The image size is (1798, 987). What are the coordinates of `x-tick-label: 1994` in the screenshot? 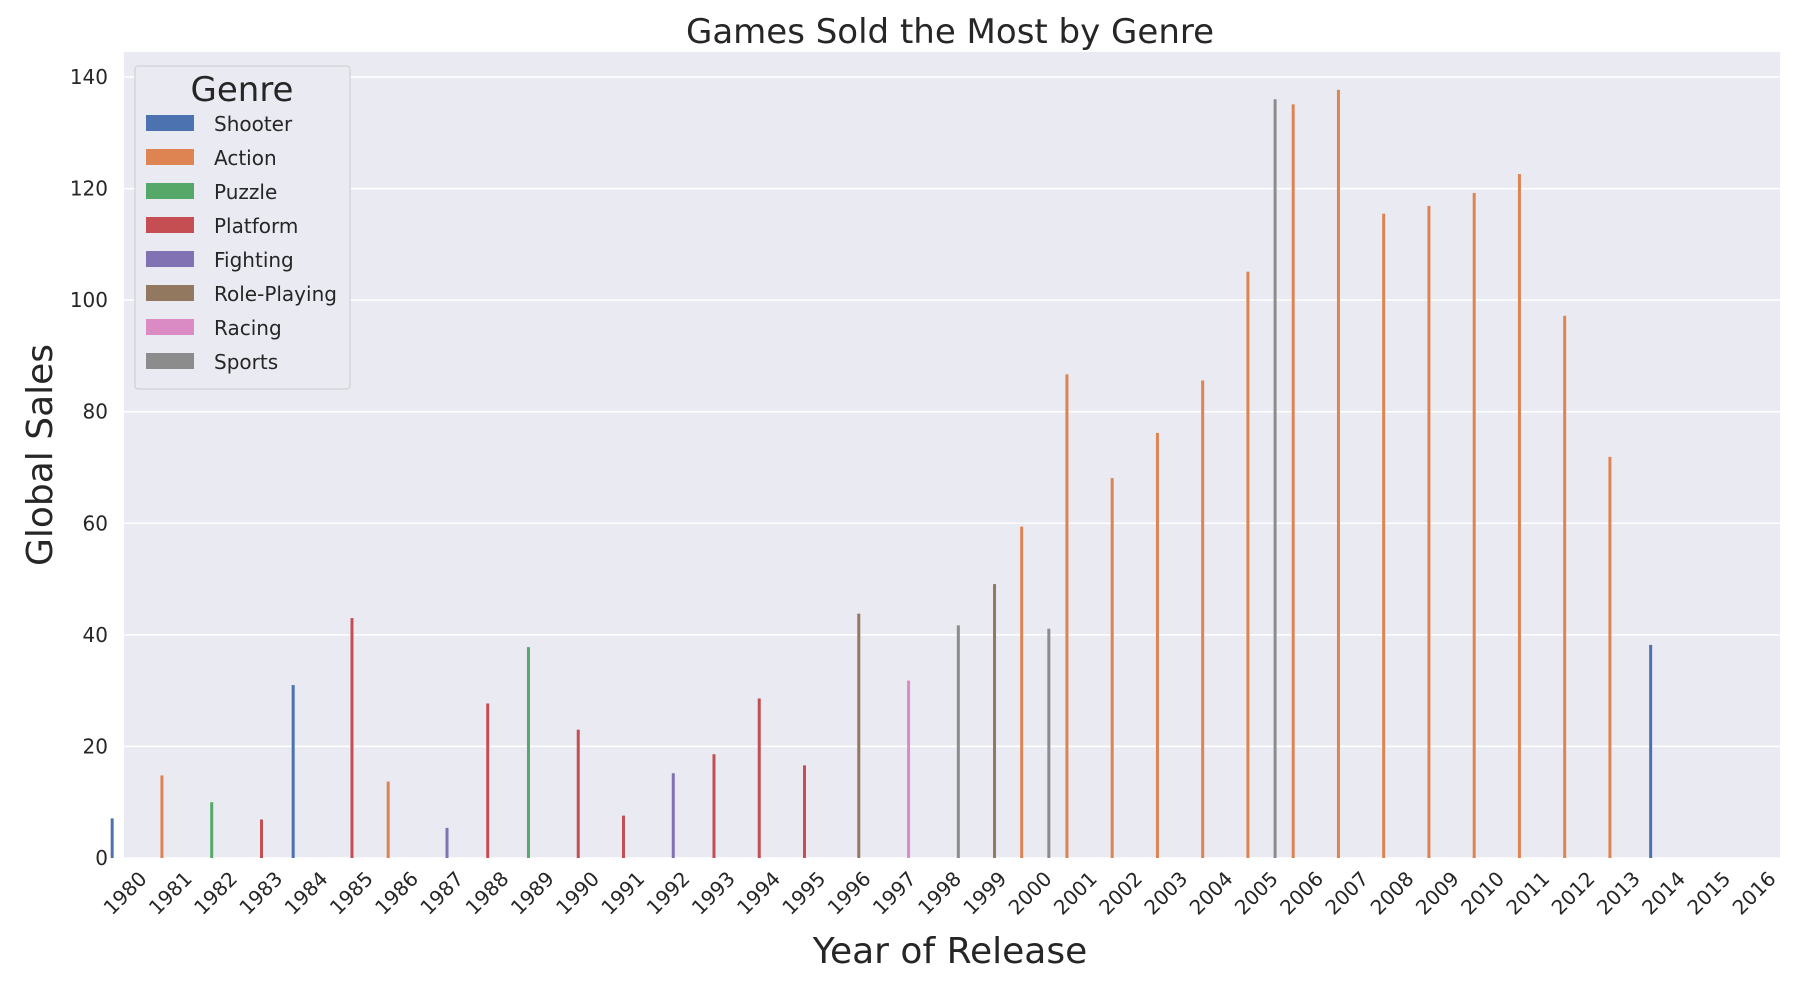 It's located at (758, 893).